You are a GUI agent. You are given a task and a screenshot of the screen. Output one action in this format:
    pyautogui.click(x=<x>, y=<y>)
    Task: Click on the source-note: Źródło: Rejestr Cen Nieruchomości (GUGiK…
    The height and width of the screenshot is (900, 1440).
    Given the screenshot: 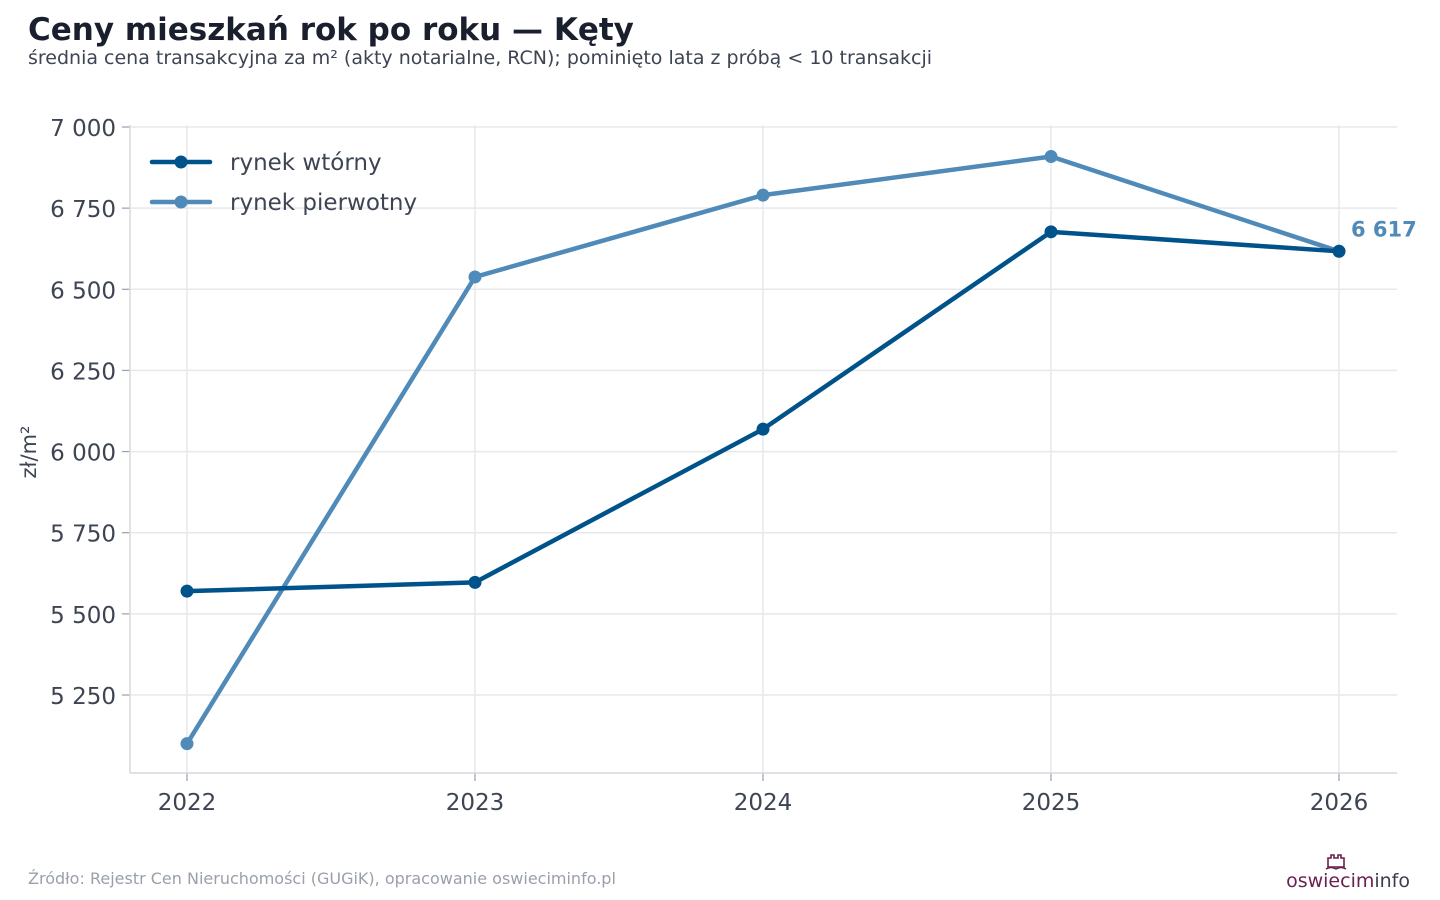 What is the action you would take?
    pyautogui.click(x=322, y=878)
    